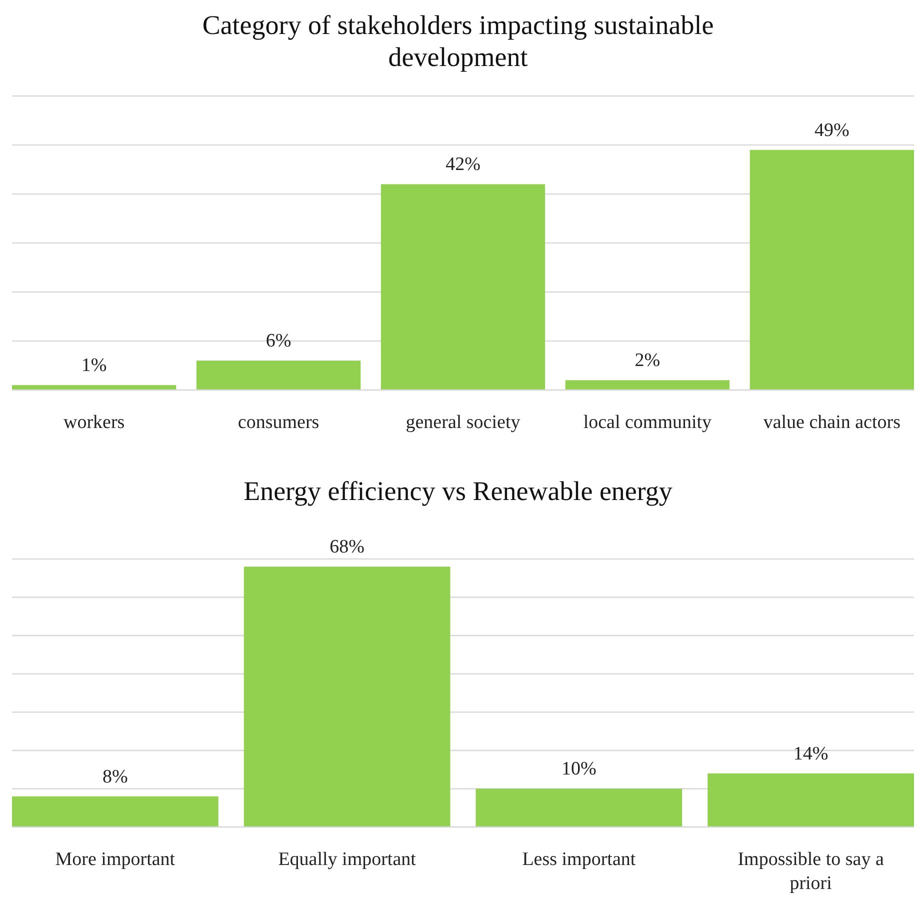 The width and height of the screenshot is (916, 897). Describe the element at coordinates (279, 422) in the screenshot. I see `x-tick-label: consumers` at that location.